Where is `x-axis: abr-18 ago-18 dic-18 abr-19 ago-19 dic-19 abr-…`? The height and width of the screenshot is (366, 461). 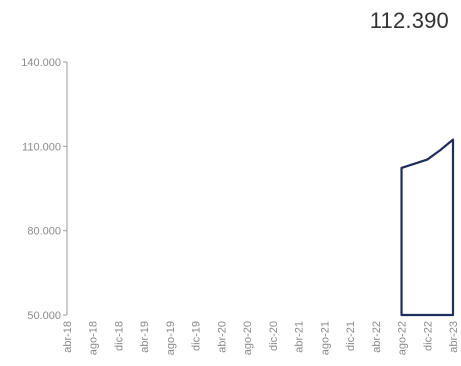
x-axis: abr-18 ago-18 dic-18 abr-19 ago-19 dic-19 abr-… is located at coordinates (261, 338).